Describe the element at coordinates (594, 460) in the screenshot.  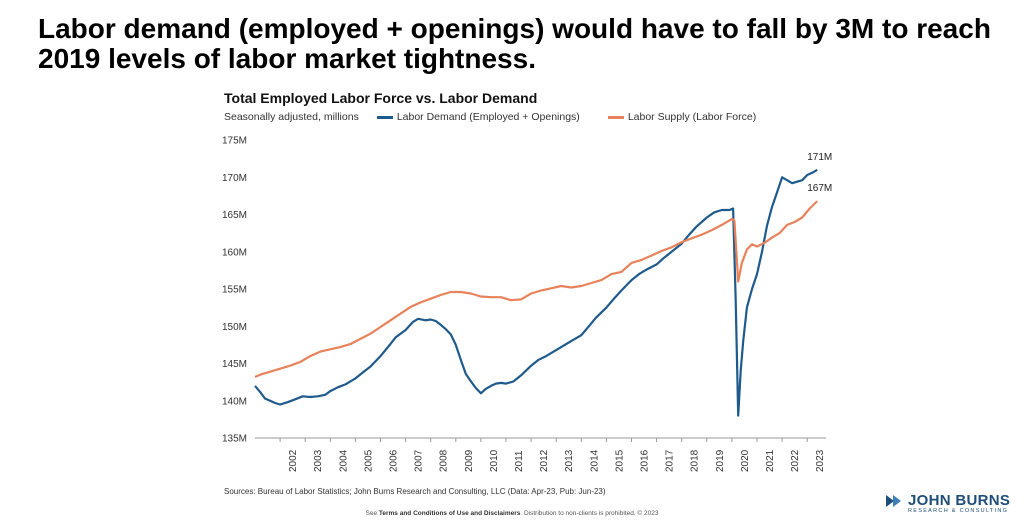
I see `x-tick-label: 2014` at that location.